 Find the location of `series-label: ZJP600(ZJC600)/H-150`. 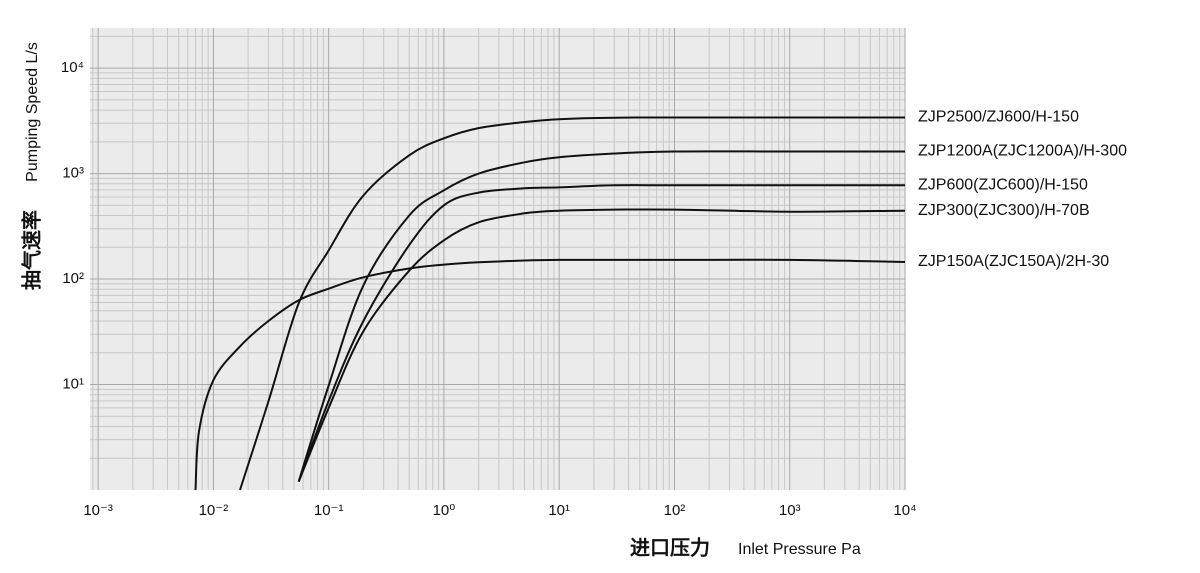

series-label: ZJP600(ZJC600)/H-150 is located at coordinates (1003, 184).